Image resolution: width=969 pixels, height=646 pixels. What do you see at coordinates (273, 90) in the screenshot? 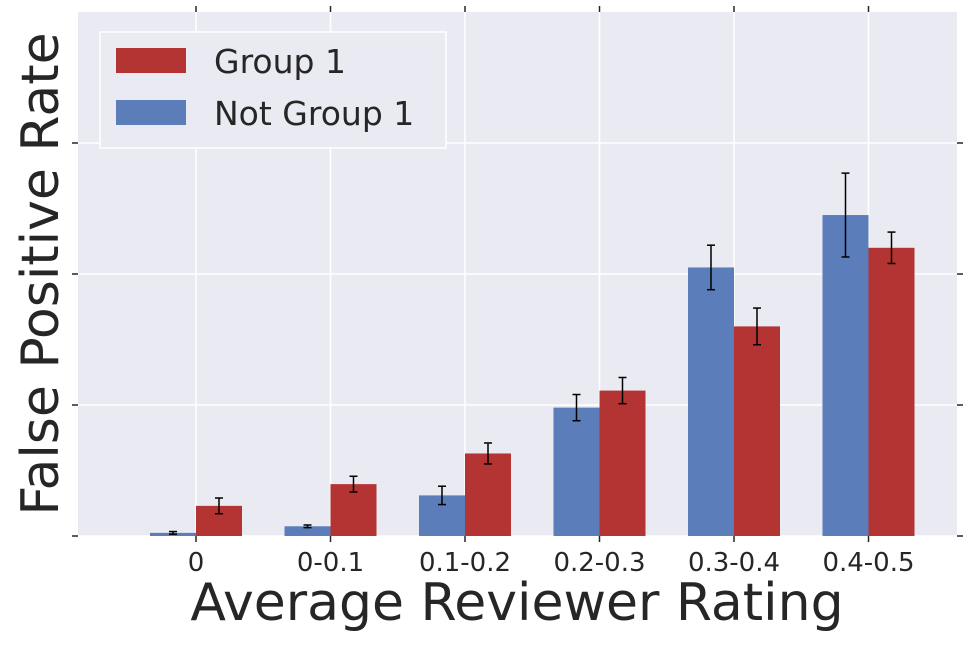
I see `legend: Group 1 Not Group 1` at bounding box center [273, 90].